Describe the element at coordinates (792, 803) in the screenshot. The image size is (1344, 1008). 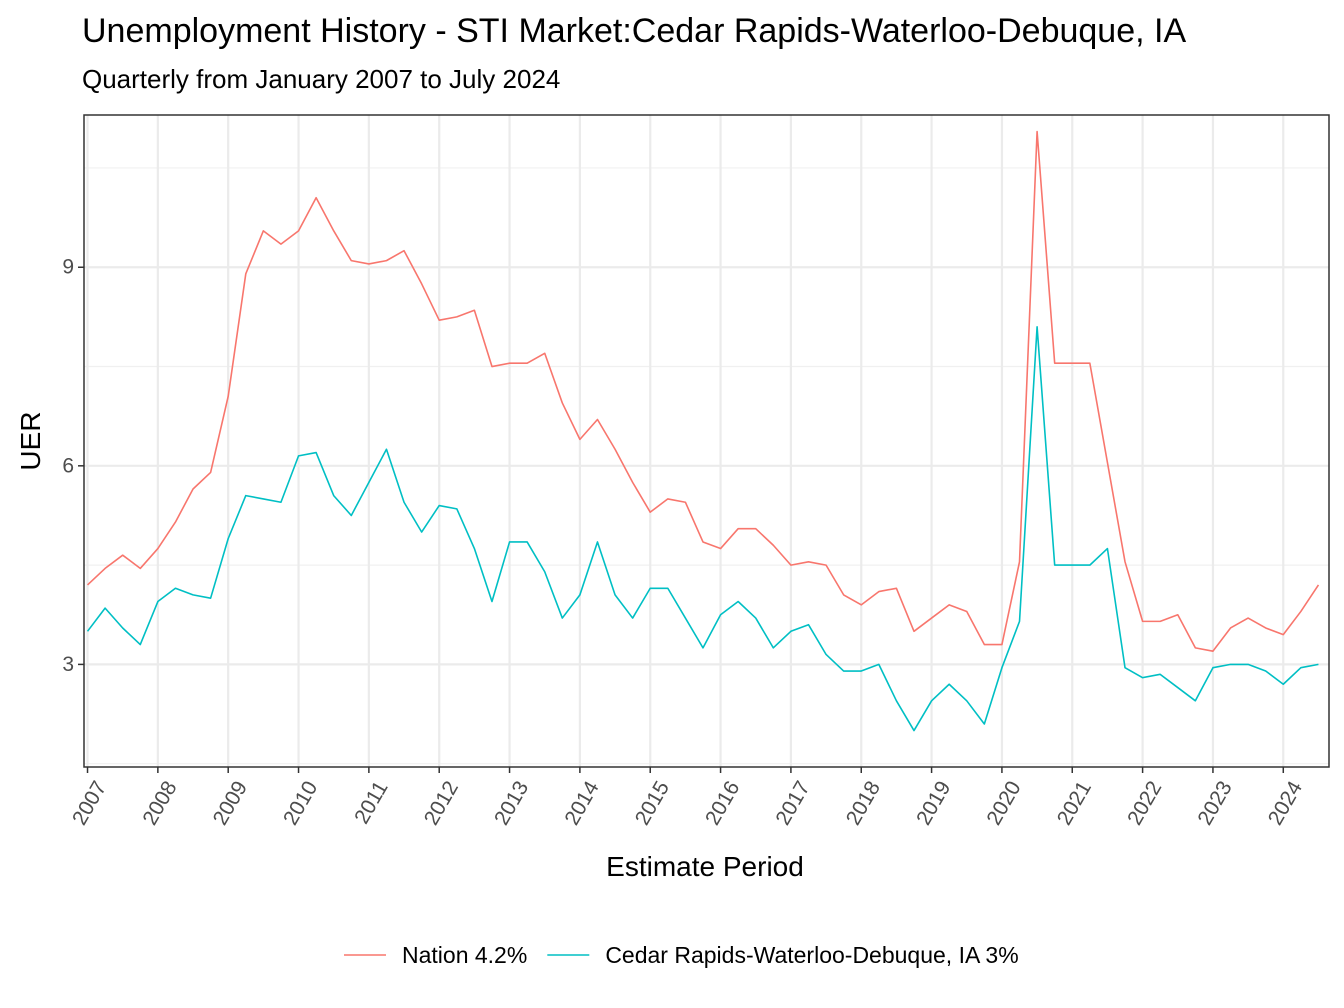
I see `x-tick-label: 2017` at that location.